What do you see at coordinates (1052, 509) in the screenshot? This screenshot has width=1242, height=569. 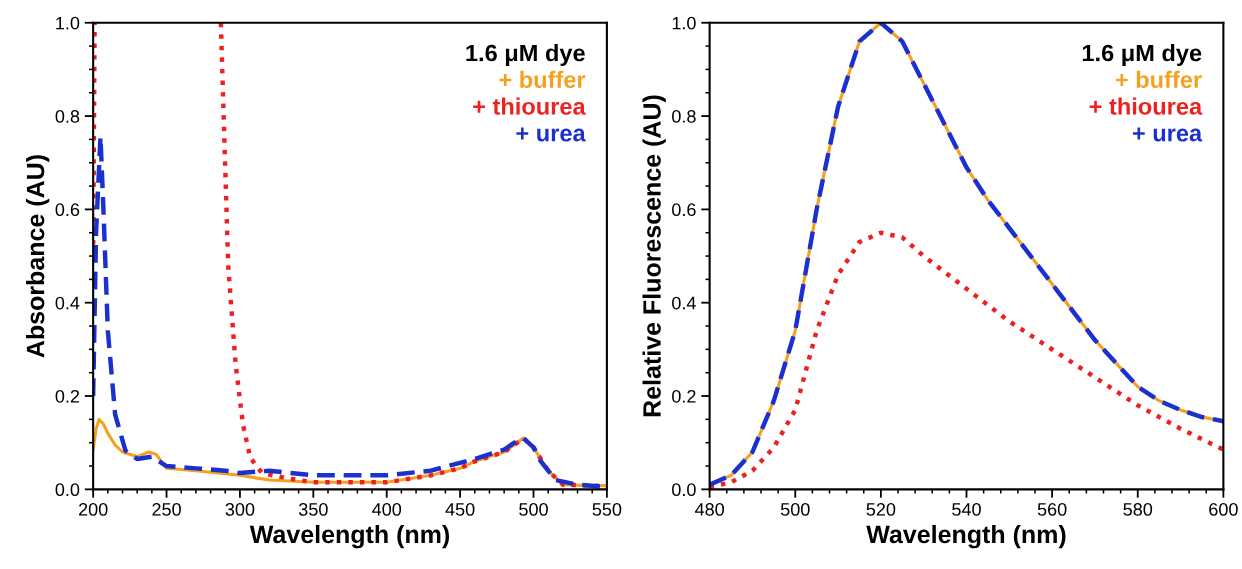 I see `x-tick-label: 560` at bounding box center [1052, 509].